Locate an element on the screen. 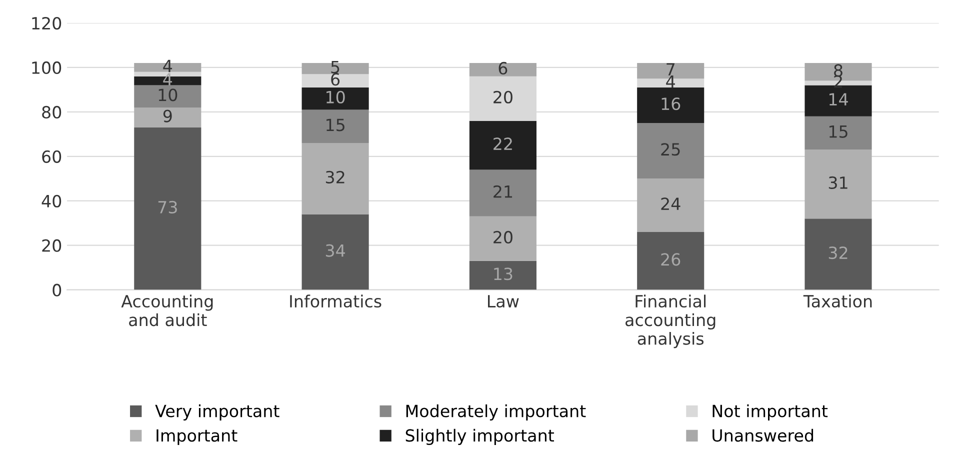 The width and height of the screenshot is (958, 460). x-tick-label: Law is located at coordinates (503, 301).